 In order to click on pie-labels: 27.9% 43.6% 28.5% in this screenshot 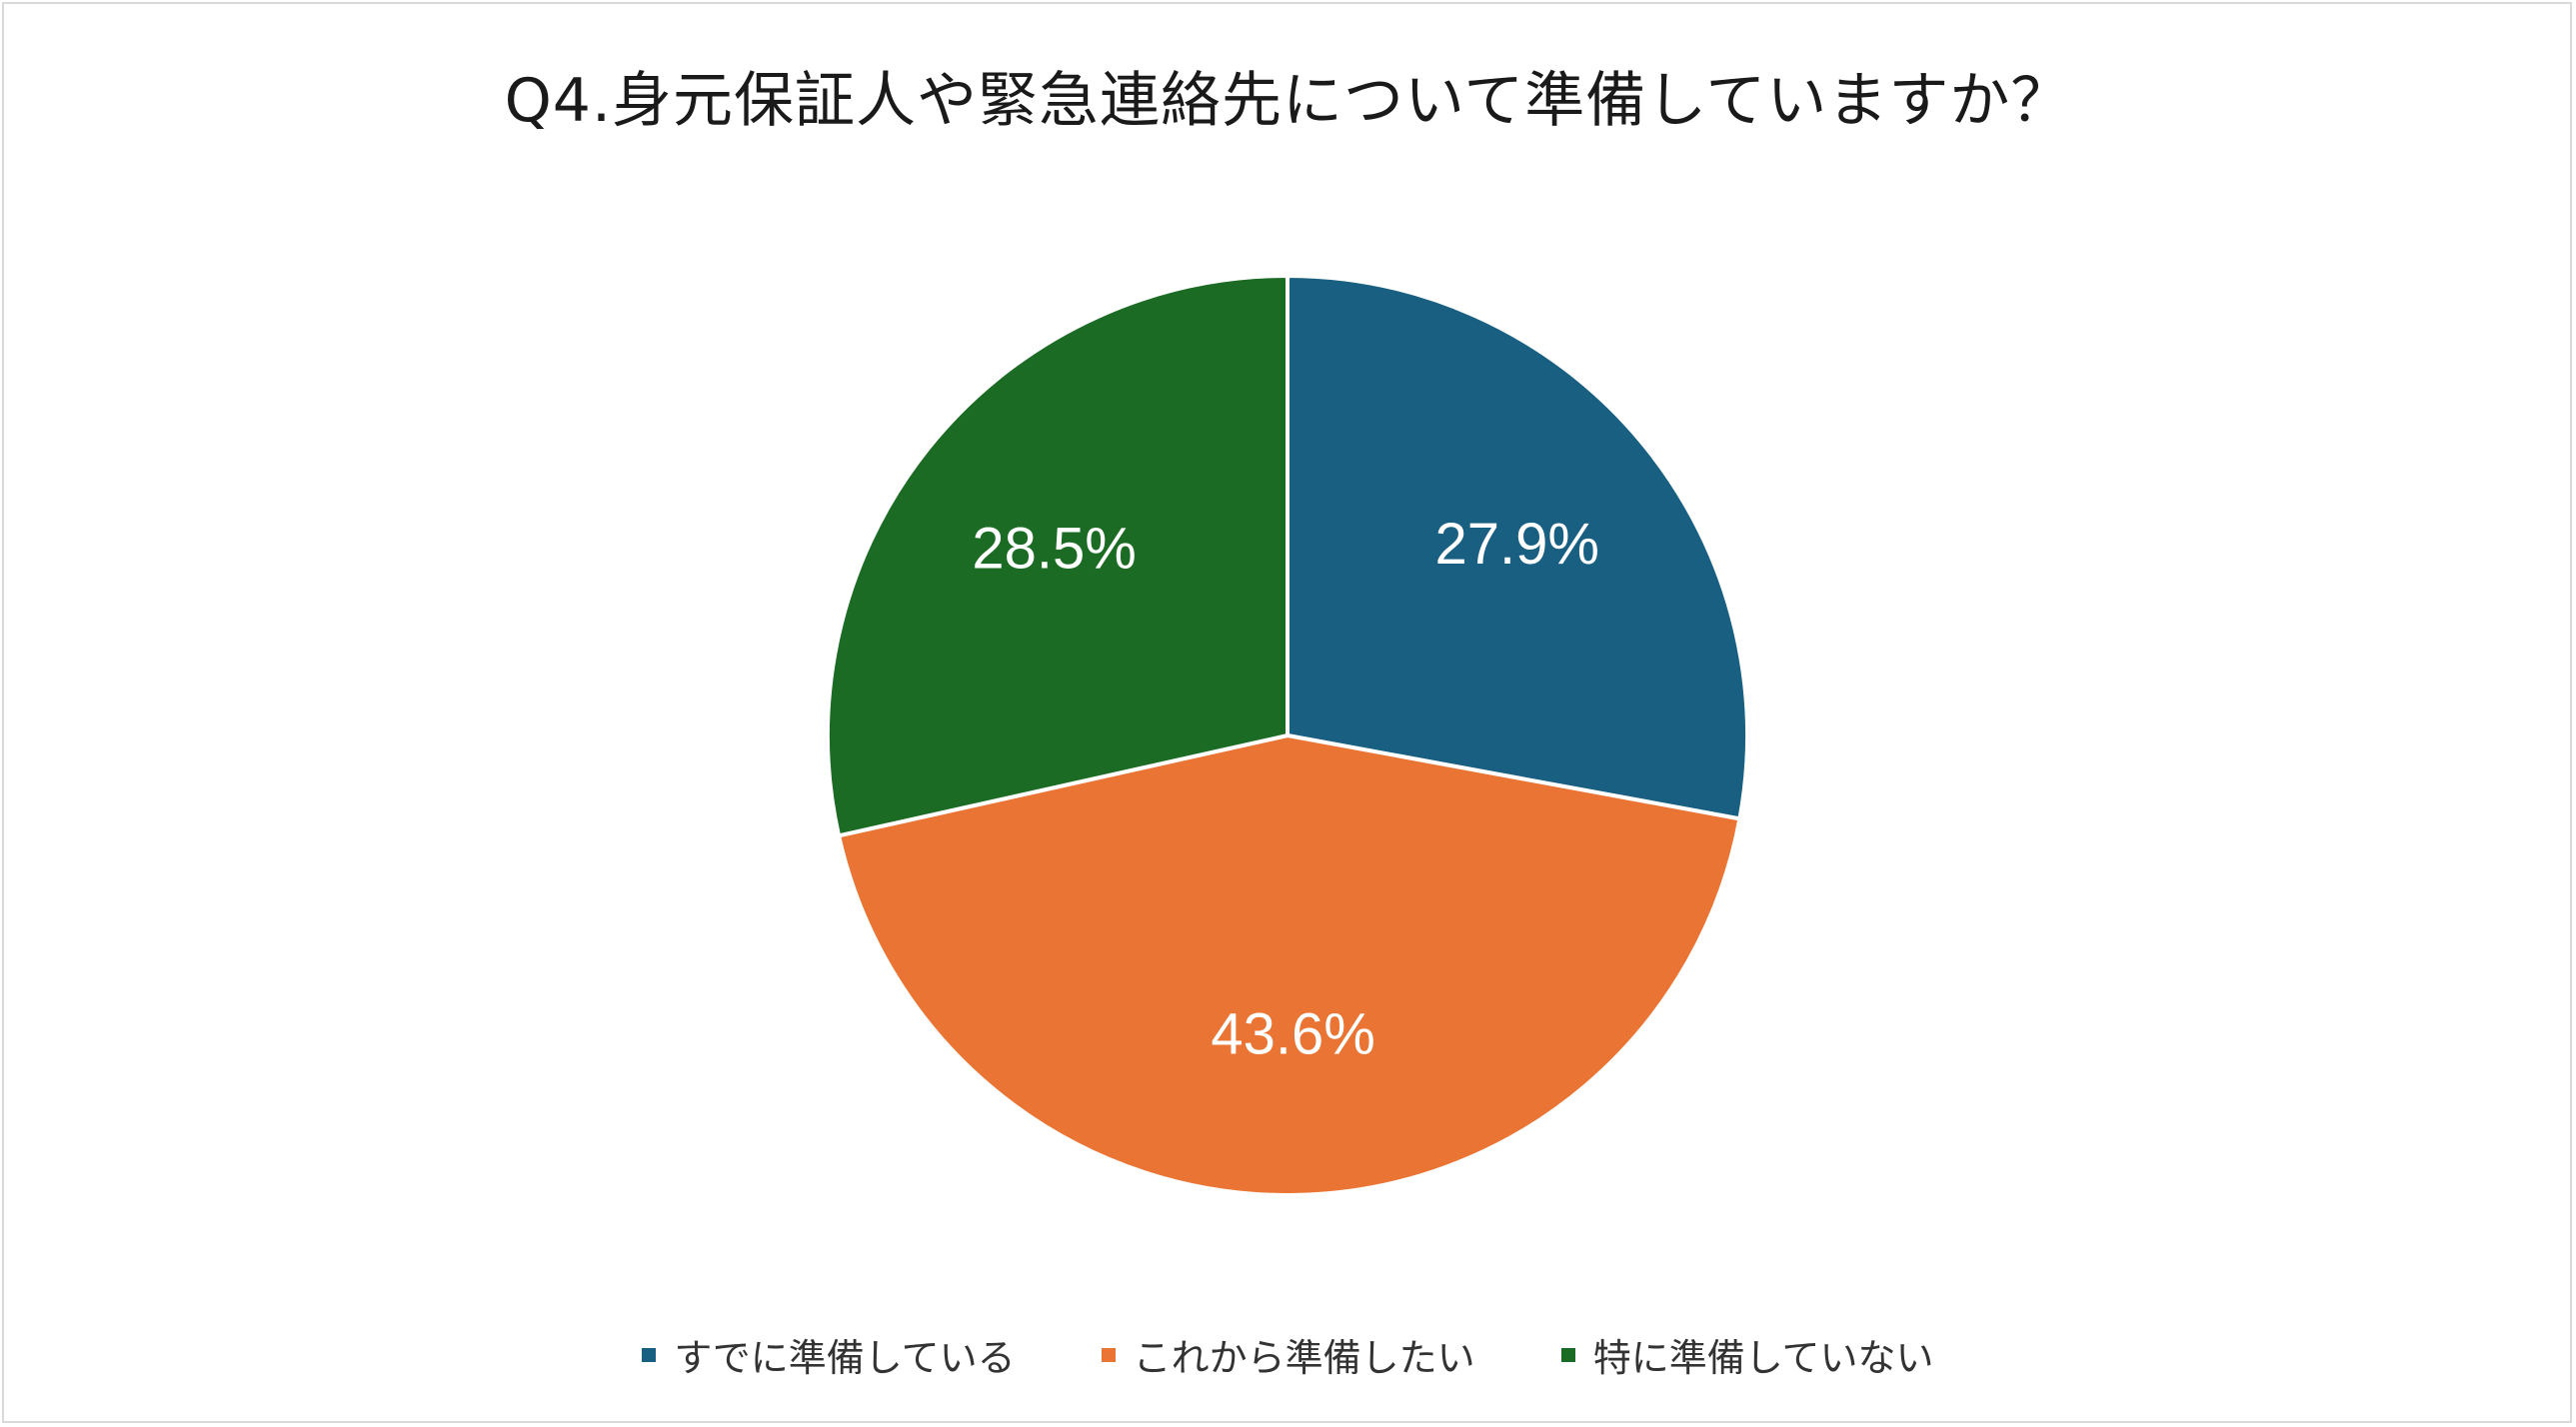, I will do `click(1285, 789)`.